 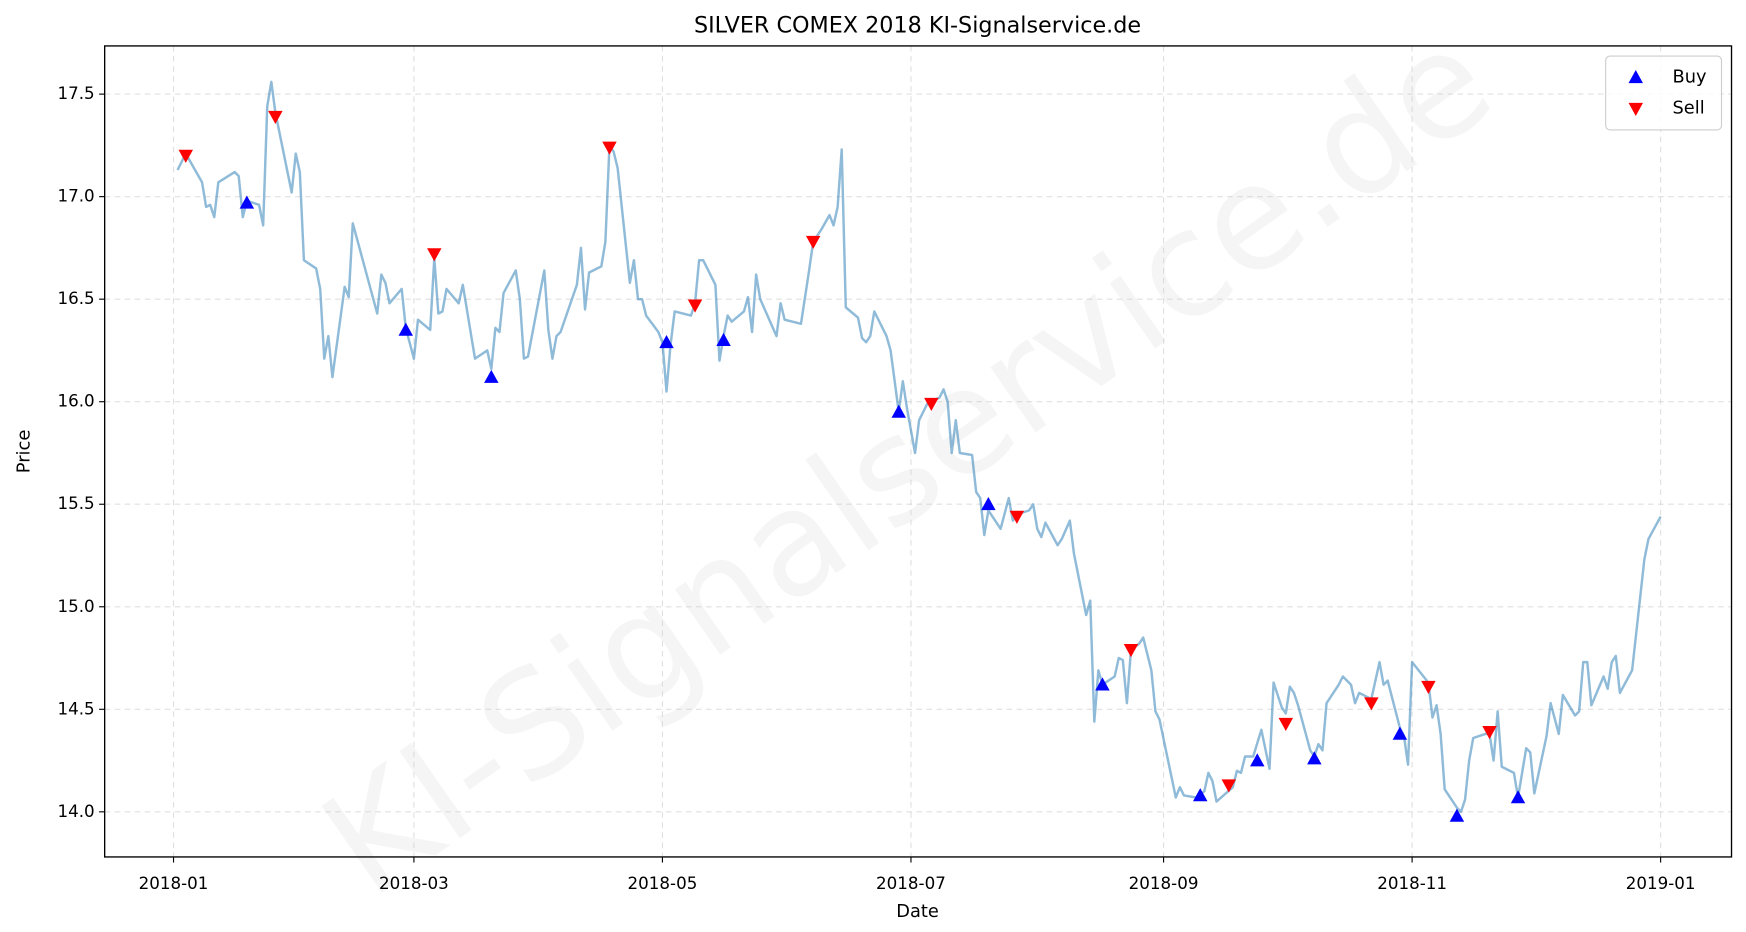 I want to click on y-tick-label: 17.5, so click(x=75, y=93).